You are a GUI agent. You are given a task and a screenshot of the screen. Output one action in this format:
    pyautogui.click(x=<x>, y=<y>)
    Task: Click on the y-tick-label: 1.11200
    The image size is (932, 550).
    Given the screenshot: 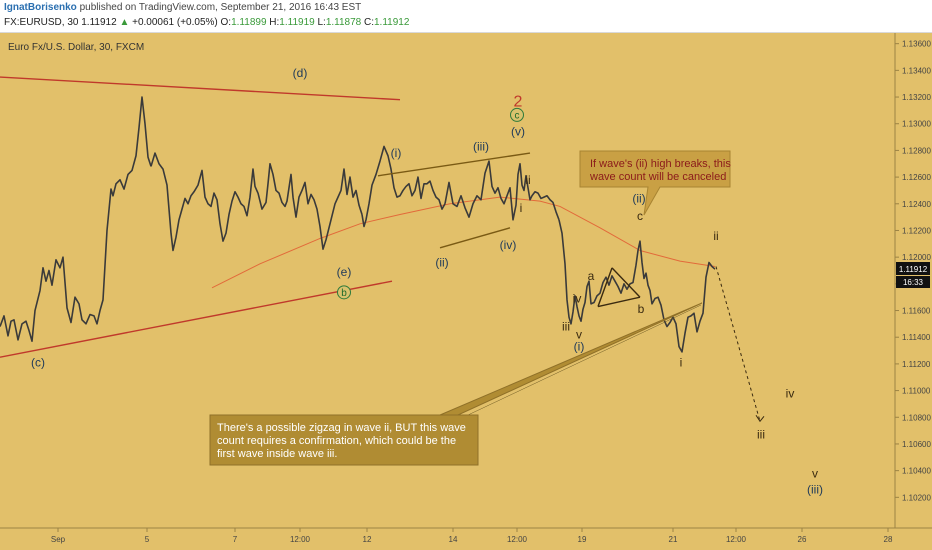 What is the action you would take?
    pyautogui.click(x=916, y=364)
    